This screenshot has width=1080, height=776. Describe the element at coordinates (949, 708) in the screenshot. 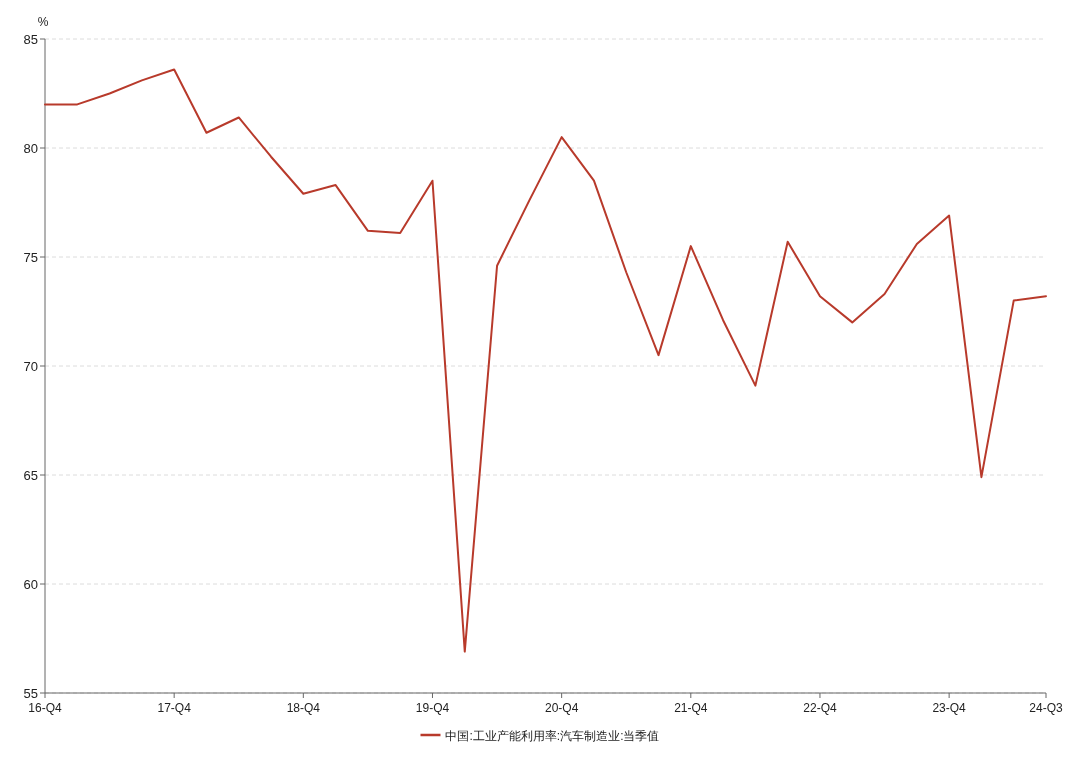

I see `x-tick-label: 23-Q4` at that location.